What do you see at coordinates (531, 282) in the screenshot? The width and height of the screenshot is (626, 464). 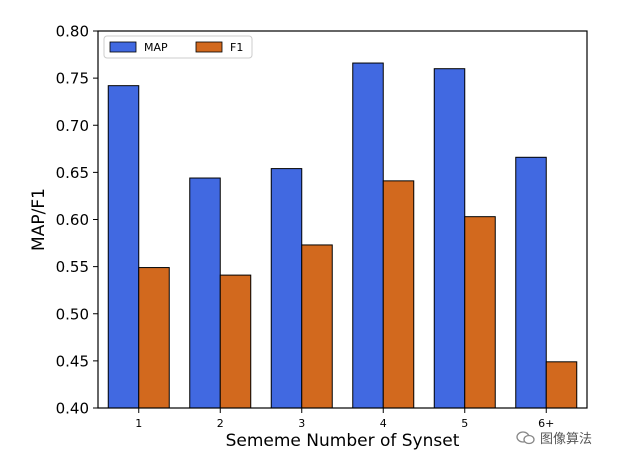 I see `bar-map-6+` at bounding box center [531, 282].